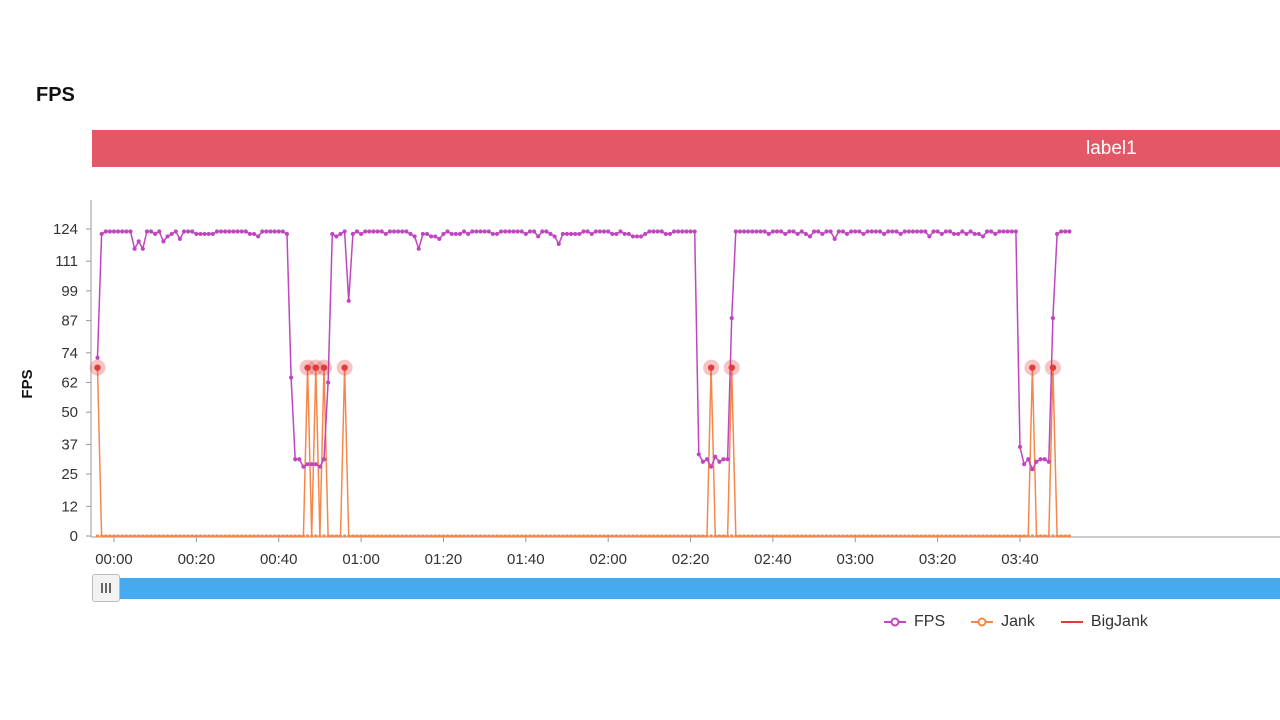  What do you see at coordinates (1104, 622) in the screenshot?
I see `legend-item-bigjank: BigJank` at bounding box center [1104, 622].